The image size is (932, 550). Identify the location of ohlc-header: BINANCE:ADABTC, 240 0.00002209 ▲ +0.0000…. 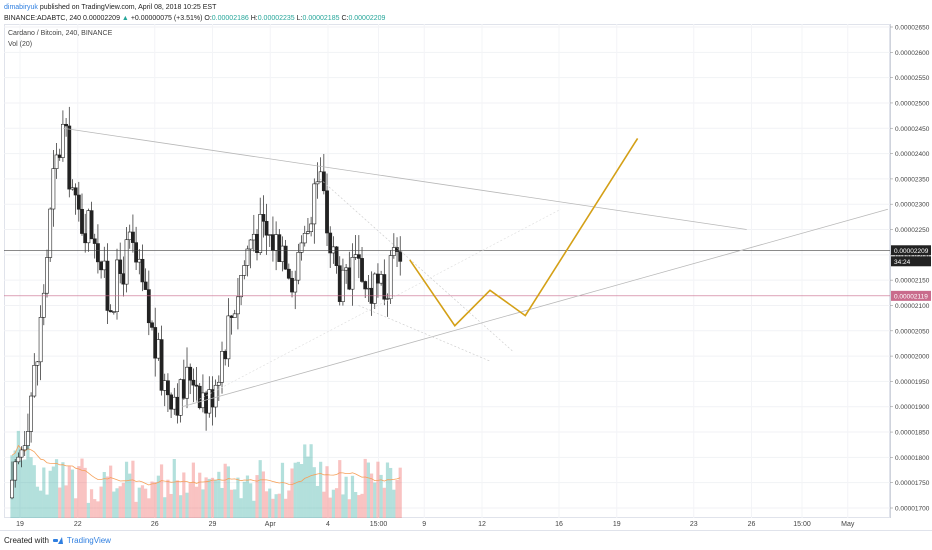
(194, 18).